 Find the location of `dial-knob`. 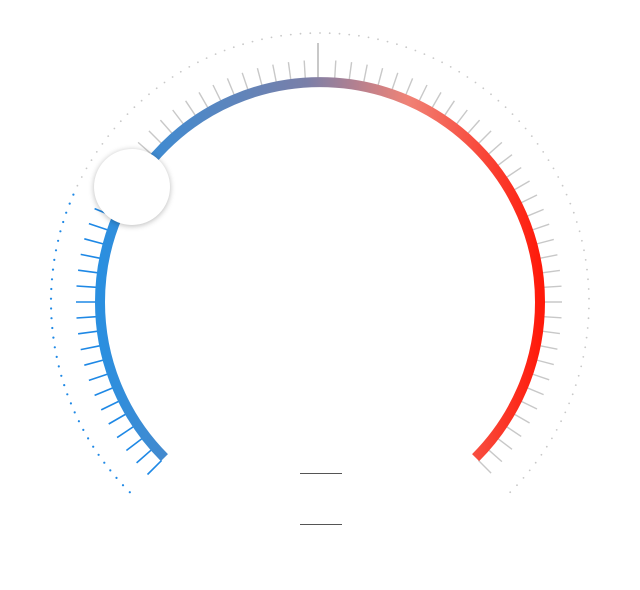

dial-knob is located at coordinates (132, 187).